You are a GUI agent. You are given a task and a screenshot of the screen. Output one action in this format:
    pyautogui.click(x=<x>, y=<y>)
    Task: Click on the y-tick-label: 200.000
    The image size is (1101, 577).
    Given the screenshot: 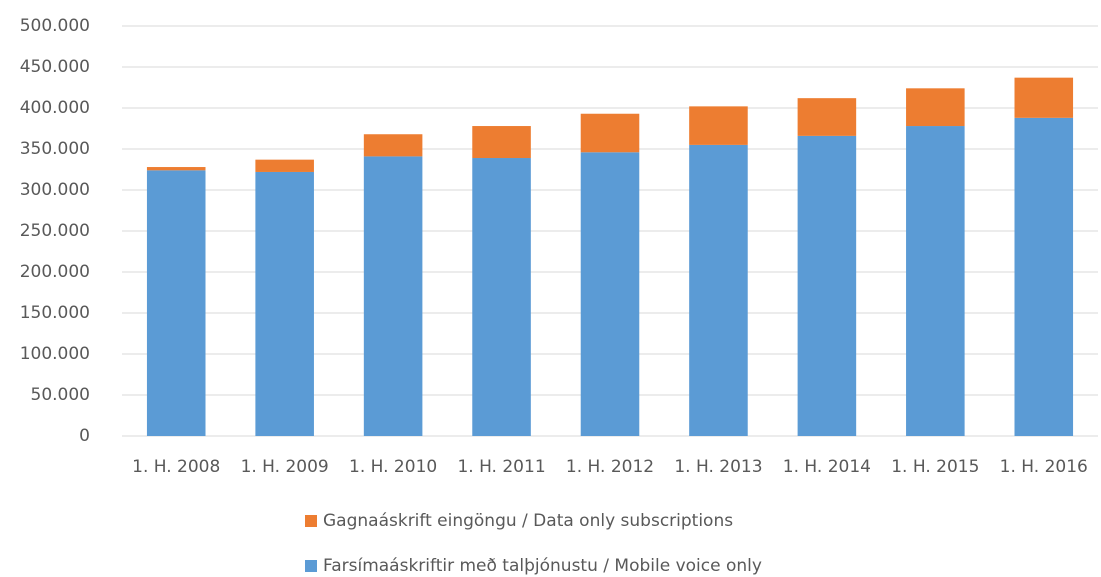 What is the action you would take?
    pyautogui.click(x=55, y=272)
    